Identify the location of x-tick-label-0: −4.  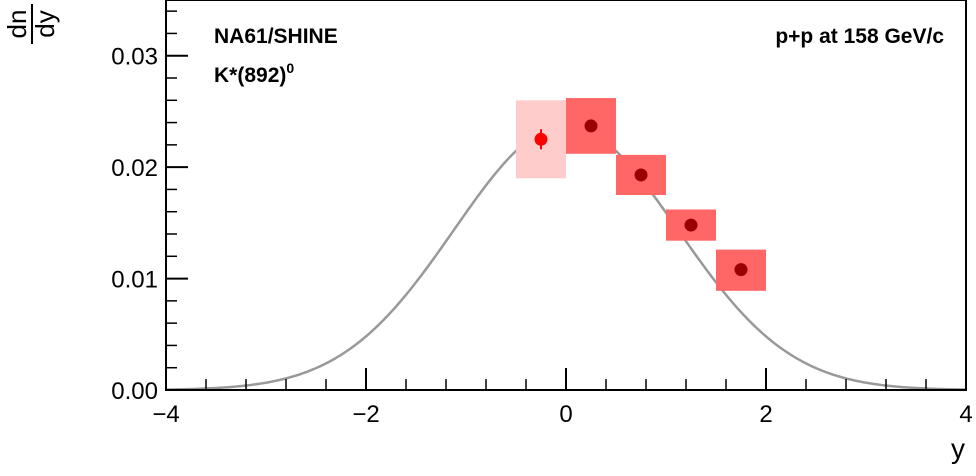
(165, 414).